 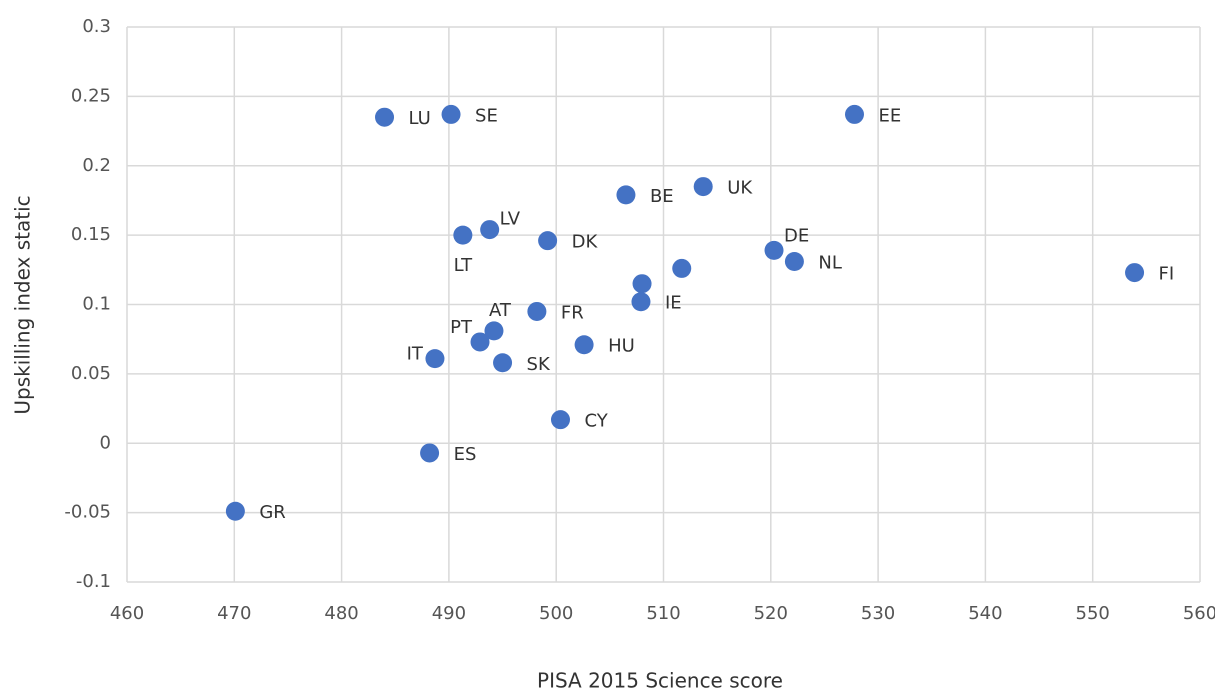 What do you see at coordinates (500, 310) in the screenshot?
I see `point-label: AT` at bounding box center [500, 310].